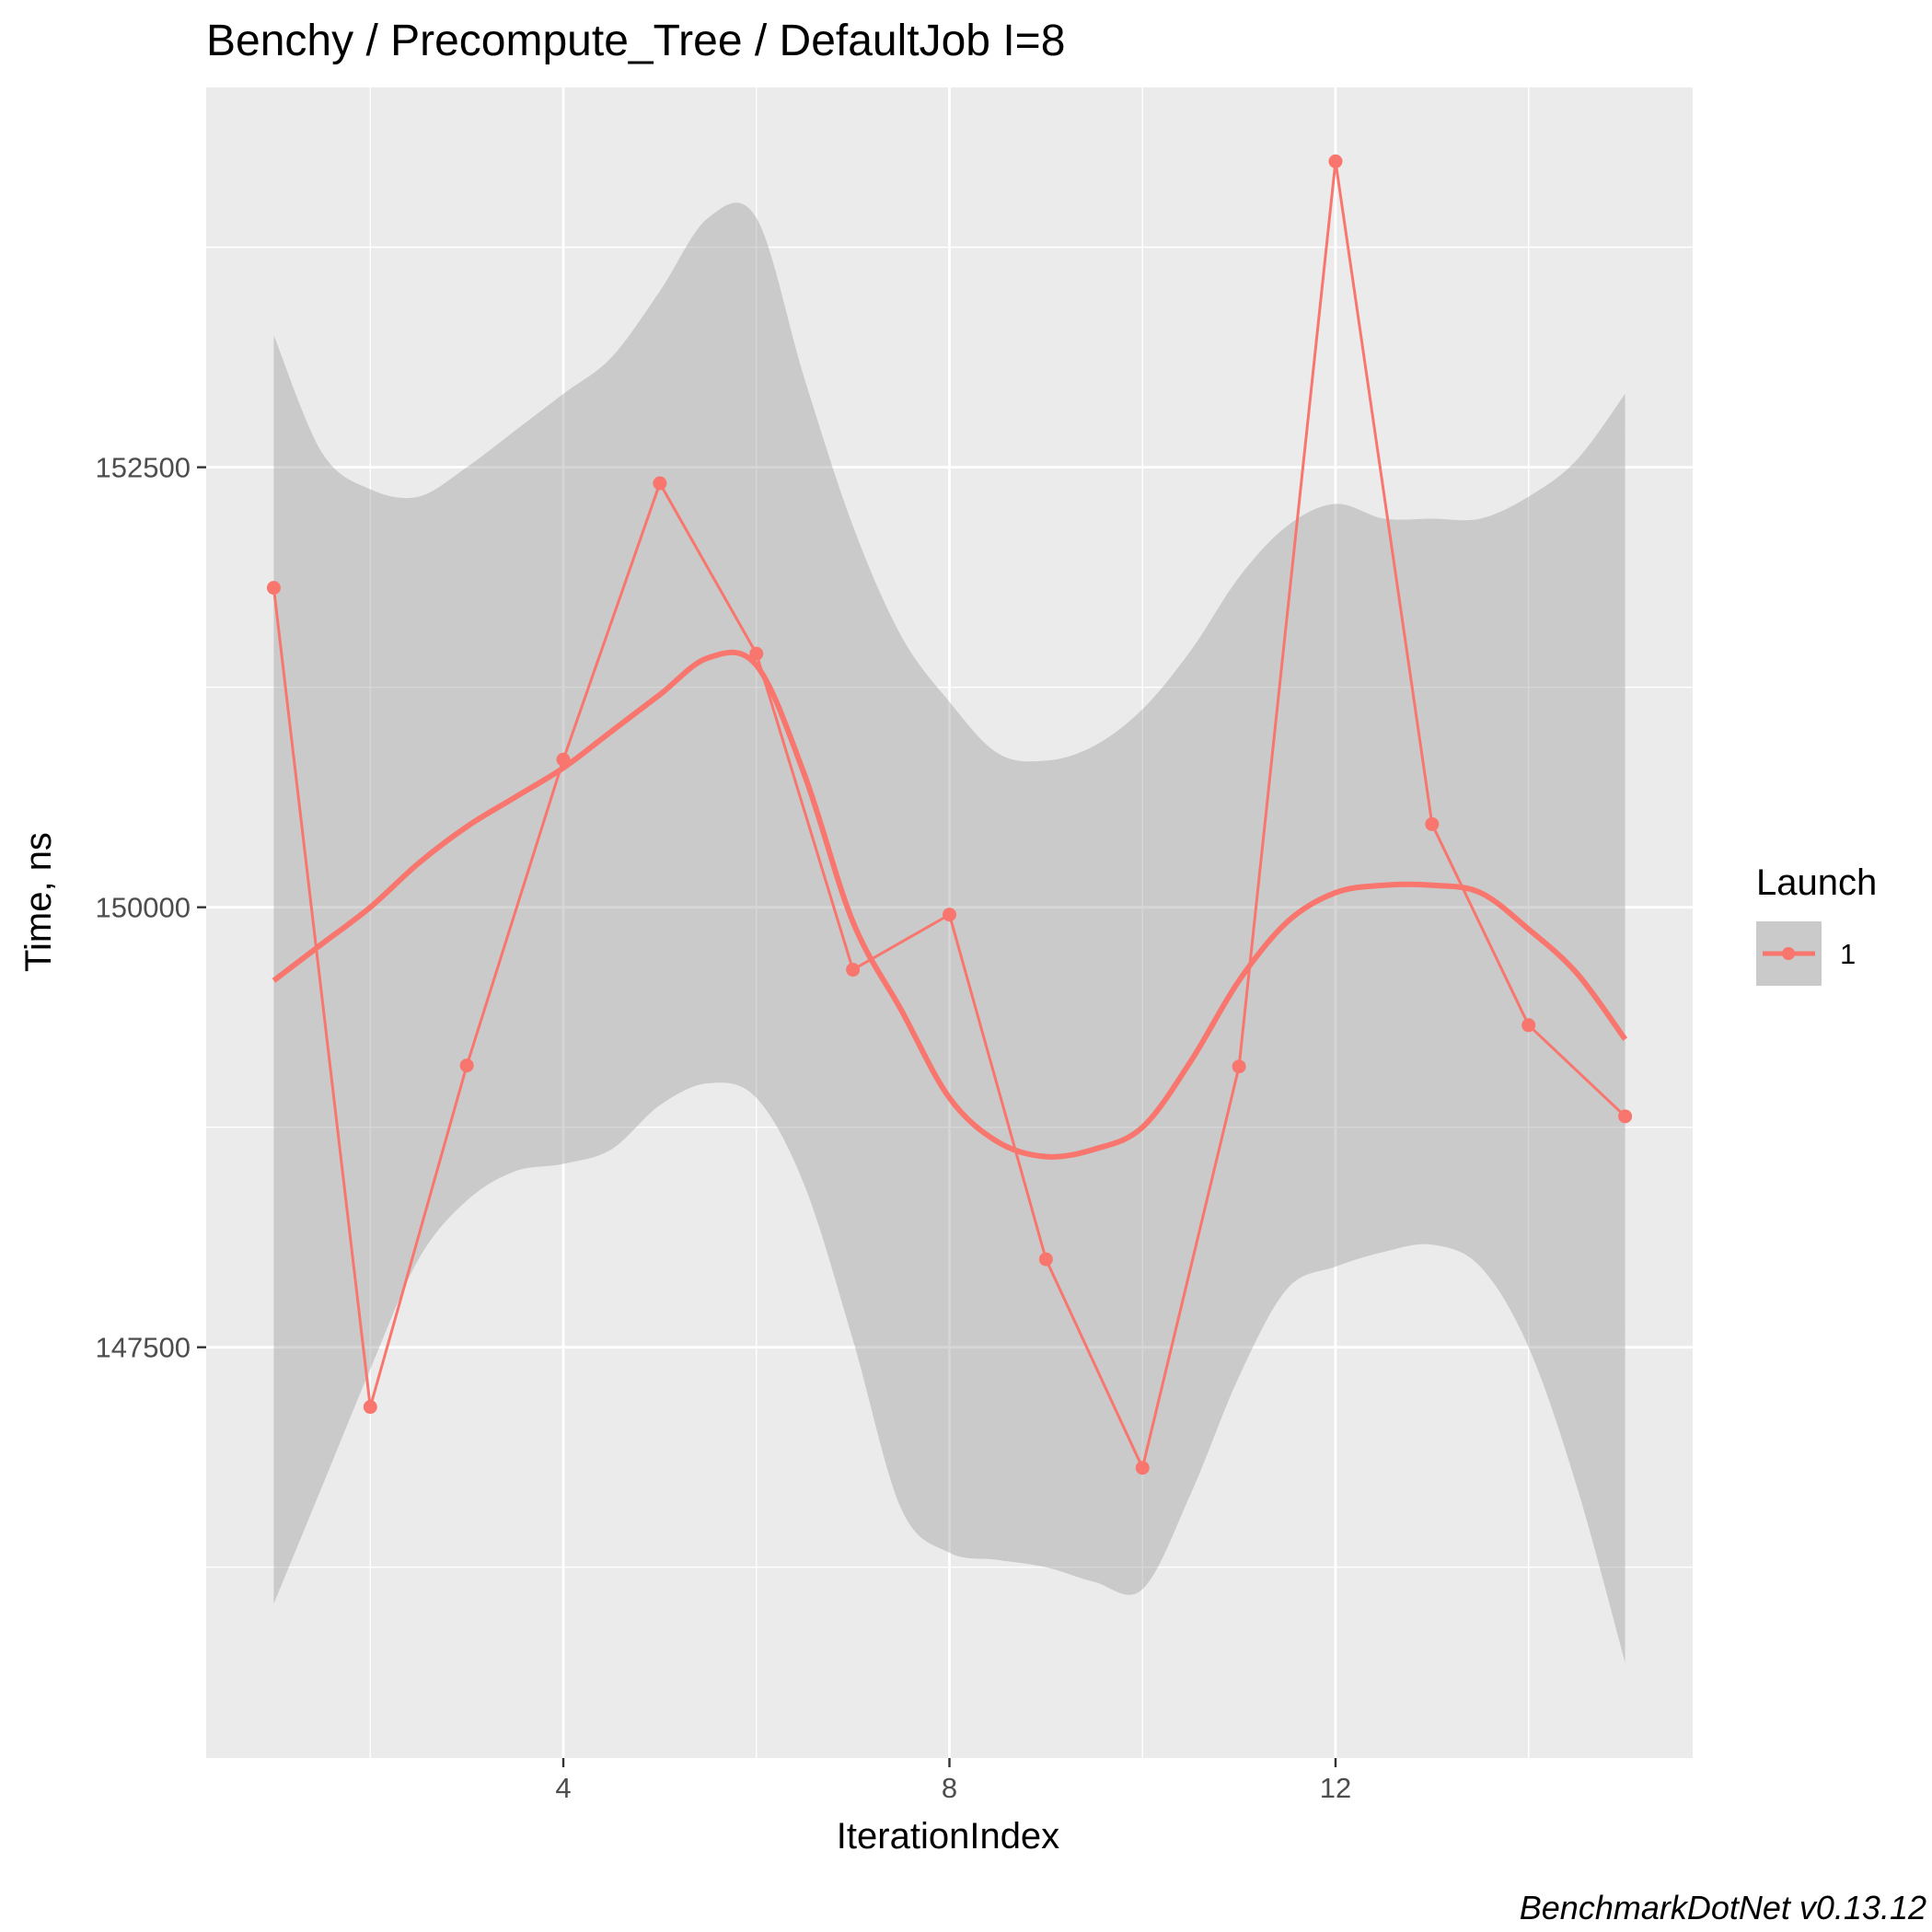 The image size is (1932, 1932). Describe the element at coordinates (38, 902) in the screenshot. I see `y-axis-title: Time, ns` at that location.